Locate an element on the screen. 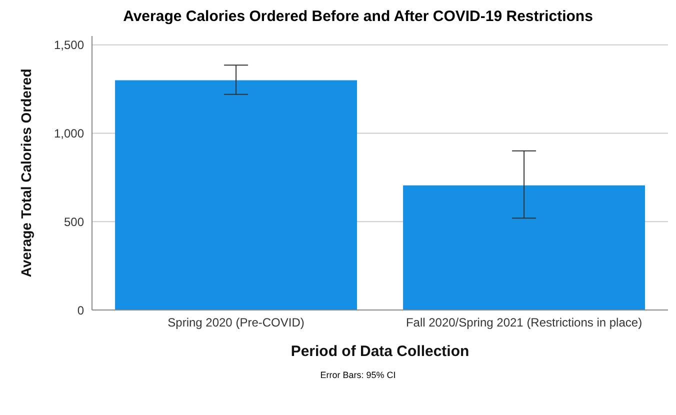 The width and height of the screenshot is (676, 415). y-tick-label: 1,000 is located at coordinates (69, 133).